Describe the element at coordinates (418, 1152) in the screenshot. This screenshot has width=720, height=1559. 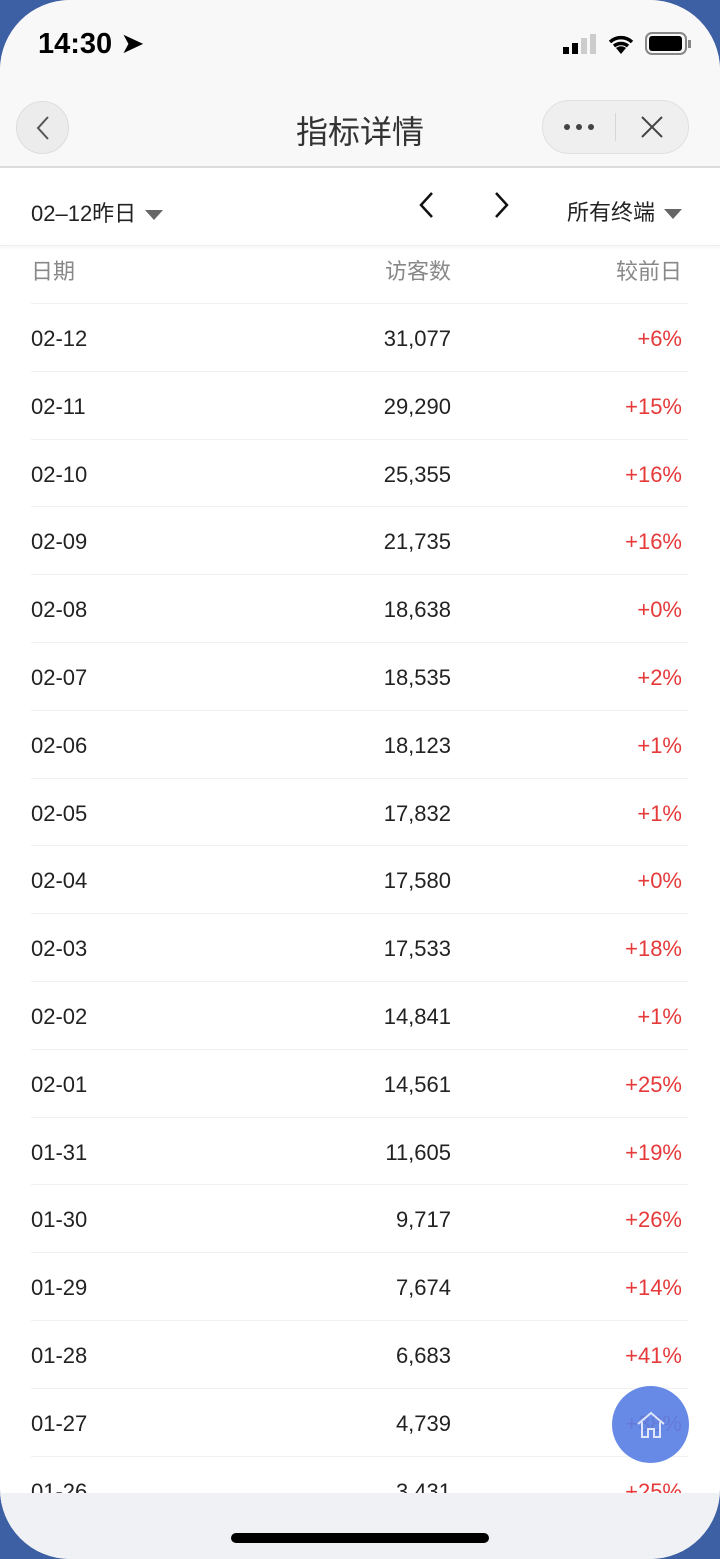
I see `row-visitors: 11,605` at that location.